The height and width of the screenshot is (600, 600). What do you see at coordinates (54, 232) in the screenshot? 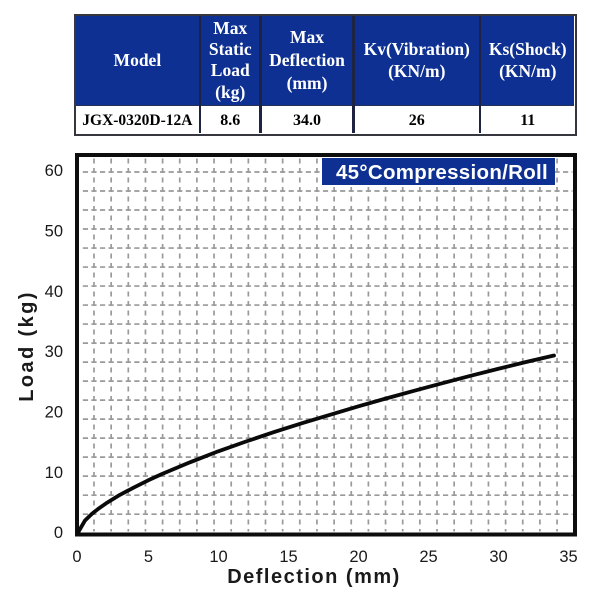
I see `svg-text: 50` at bounding box center [54, 232].